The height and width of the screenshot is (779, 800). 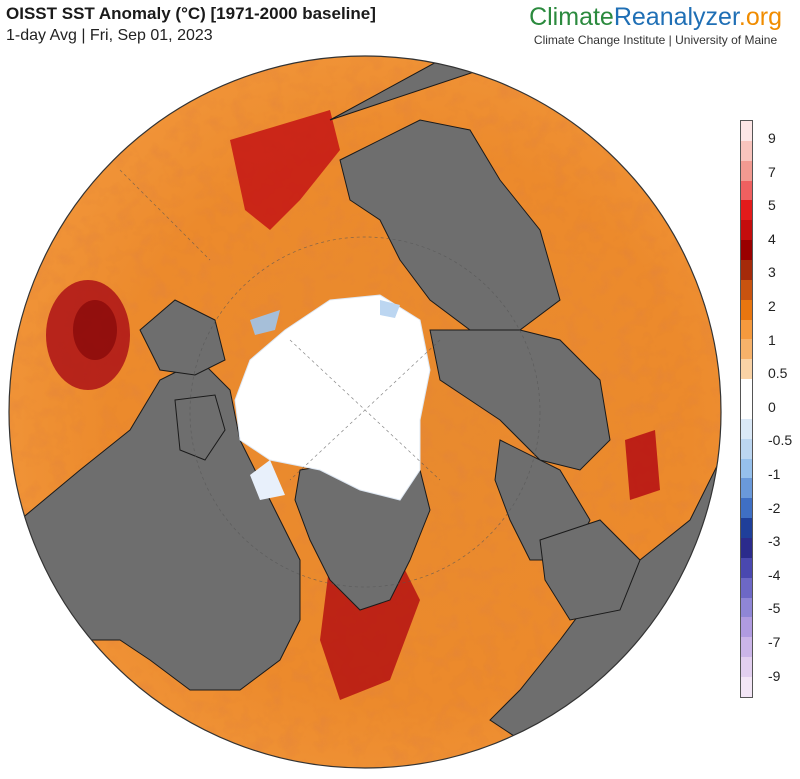 What do you see at coordinates (774, 675) in the screenshot?
I see `colorbar-tick-label: -9` at bounding box center [774, 675].